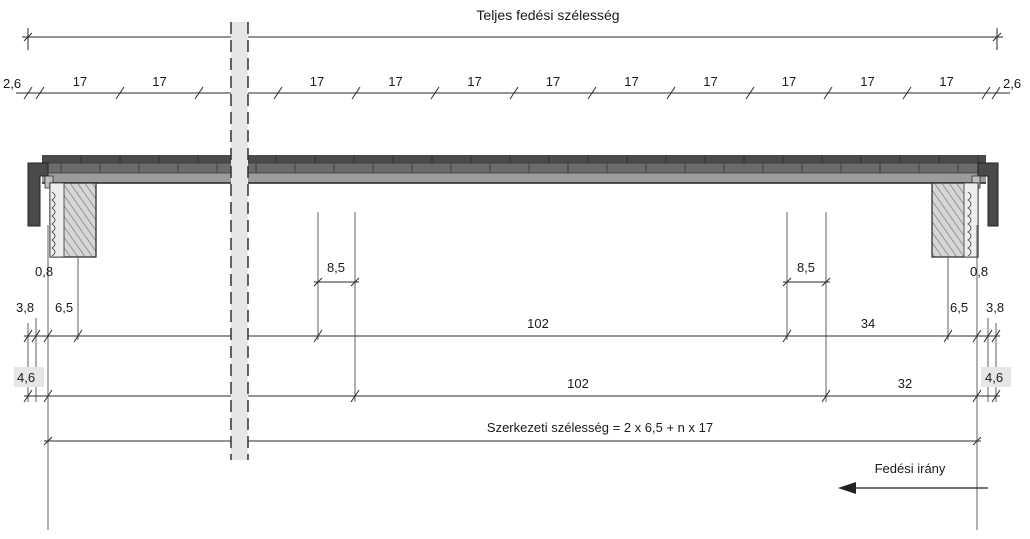  Describe the element at coordinates (959, 307) in the screenshot. I see `right-label-6-5: 6,5` at that location.